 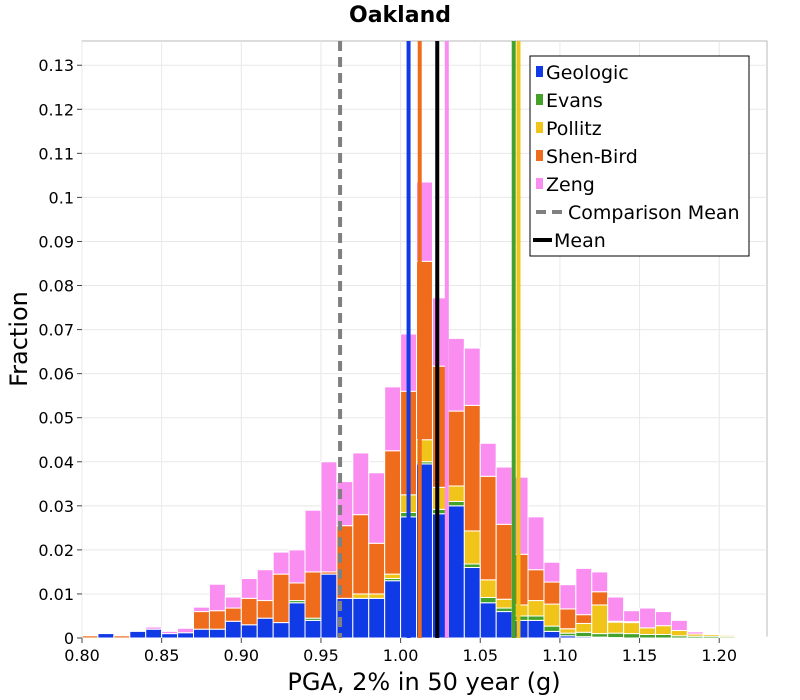 What do you see at coordinates (539, 99) in the screenshot?
I see `legend-swatch-evans` at bounding box center [539, 99].